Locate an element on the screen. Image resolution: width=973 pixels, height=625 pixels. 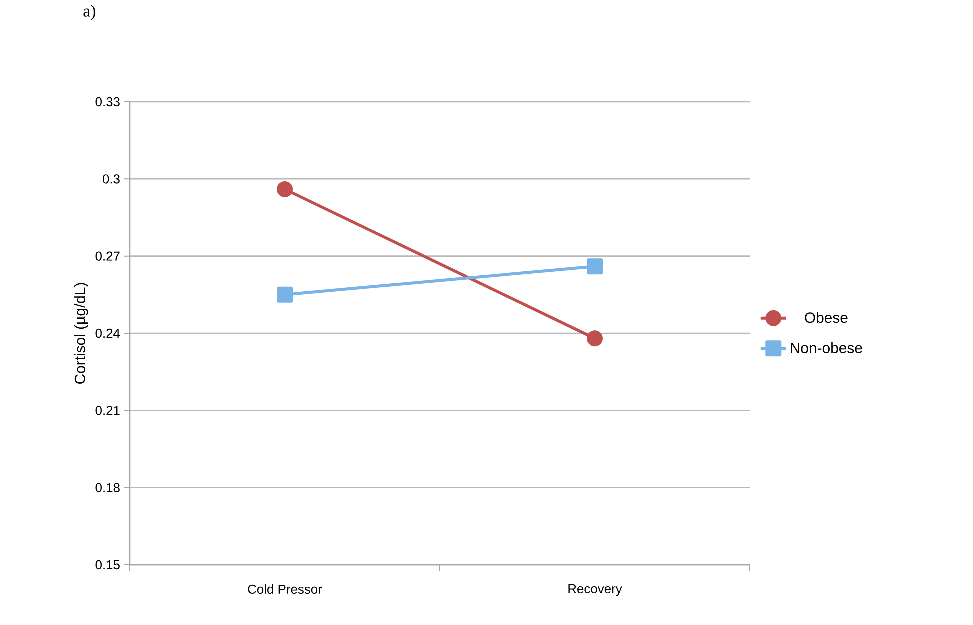
y-tick-label: 0.33 is located at coordinates (108, 102).